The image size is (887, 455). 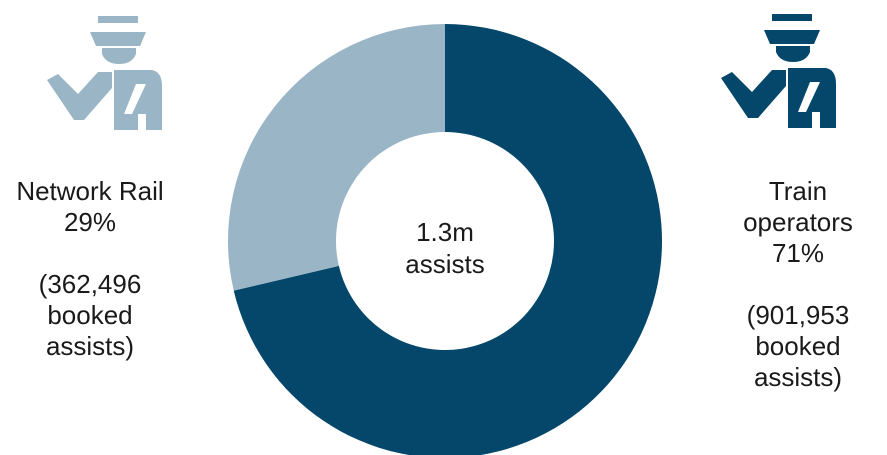 I want to click on train-operators-count: (901,953, so click(x=798, y=315).